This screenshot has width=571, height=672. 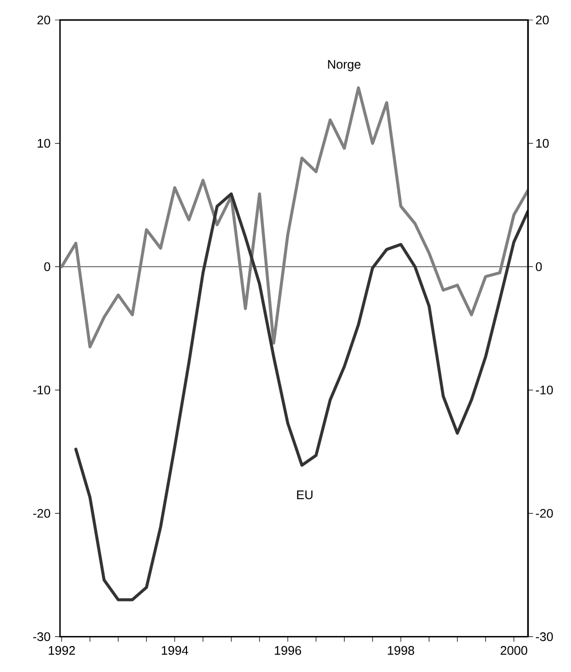 What do you see at coordinates (61, 650) in the screenshot?
I see `x-tick-label: 1992` at bounding box center [61, 650].